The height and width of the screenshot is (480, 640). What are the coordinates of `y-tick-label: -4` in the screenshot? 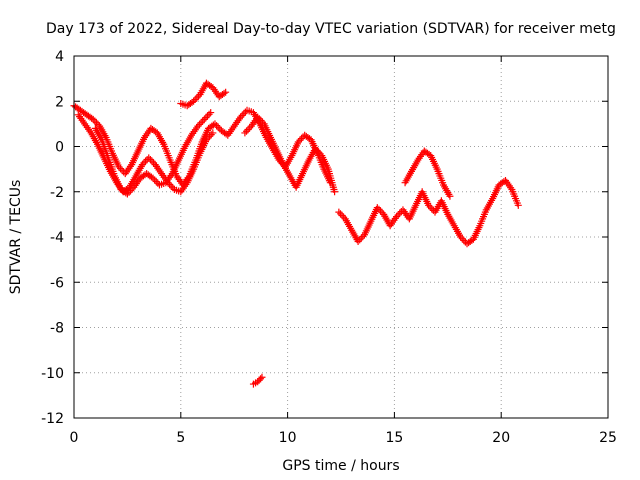 It's located at (57, 238).